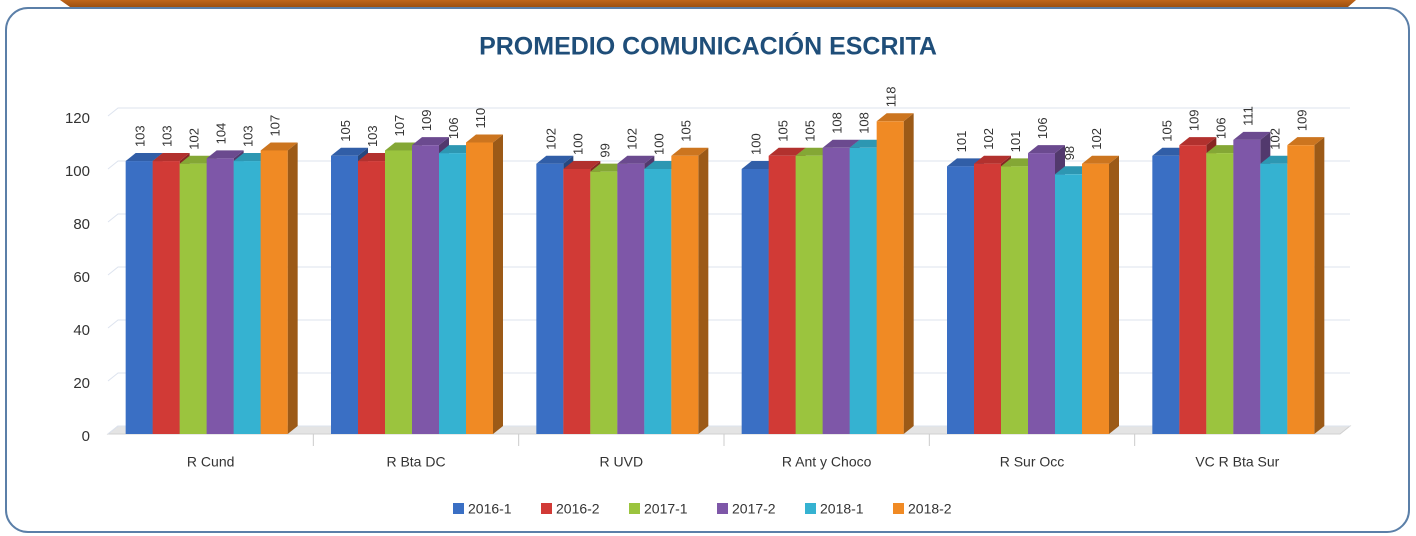 This screenshot has width=1416, height=536. What do you see at coordinates (827, 462) in the screenshot?
I see `x-tick-label: R Ant y Choco` at bounding box center [827, 462].